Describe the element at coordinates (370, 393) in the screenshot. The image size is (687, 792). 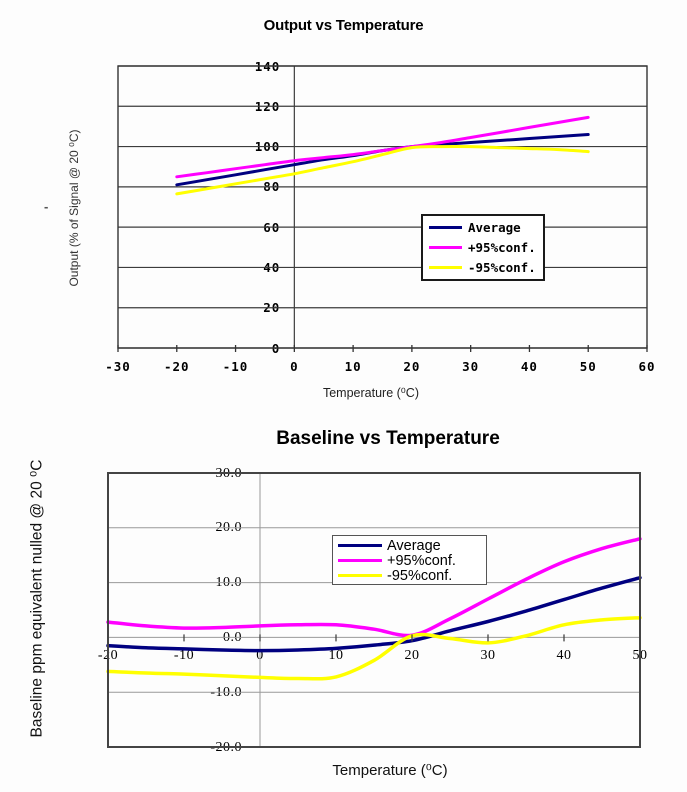
I see `chart1-x-axis-title: Temperature (⁰C)` at that location.